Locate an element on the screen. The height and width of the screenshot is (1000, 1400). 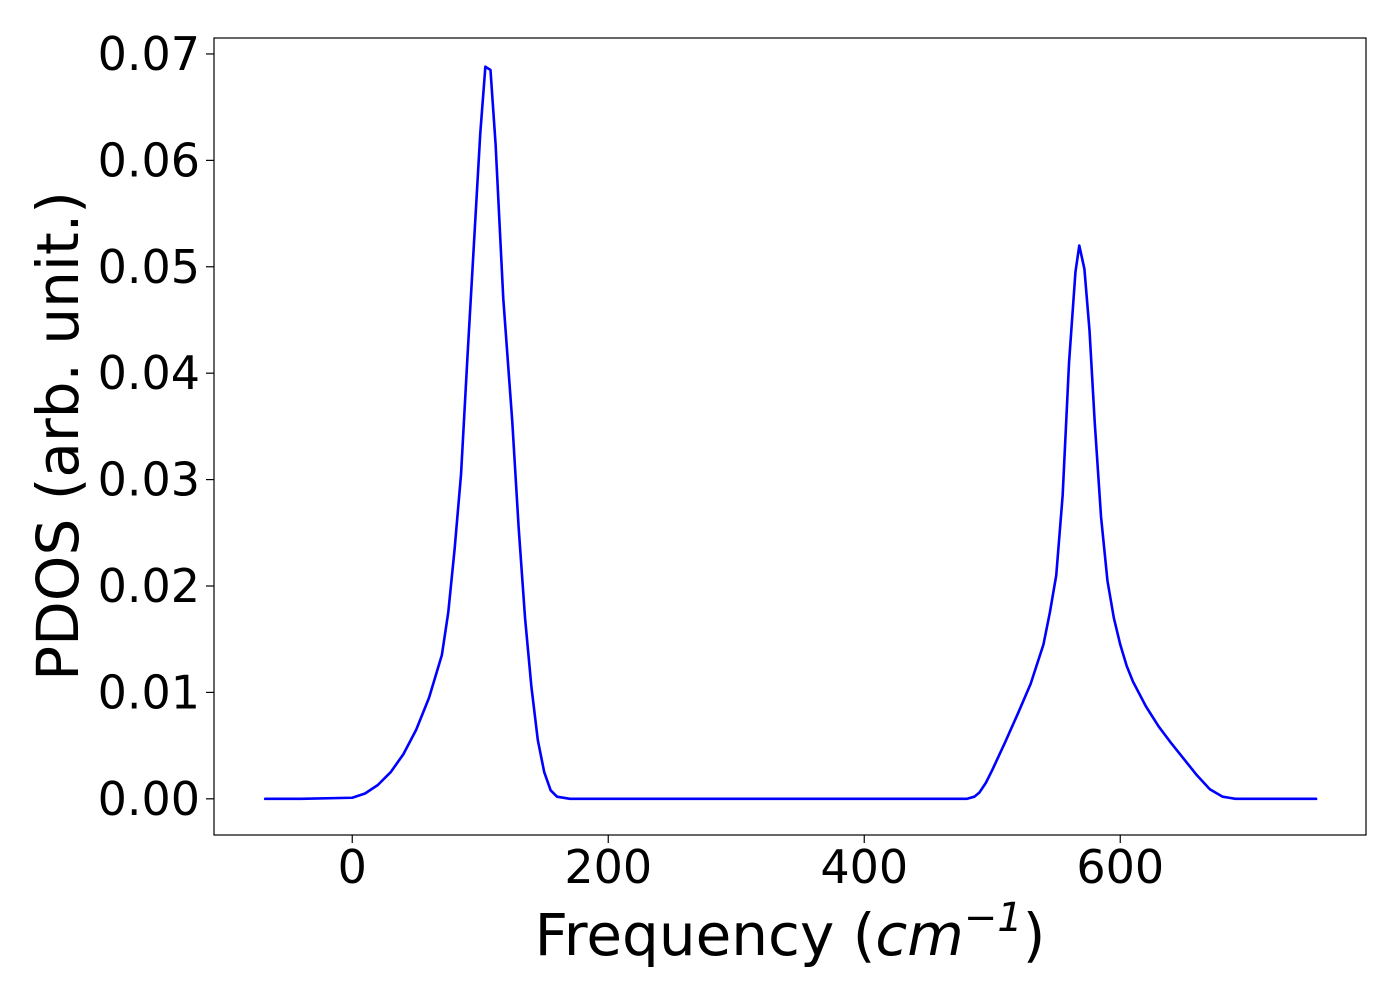
y-axis-label: PDOS (arb. unit.) is located at coordinates (58, 436).